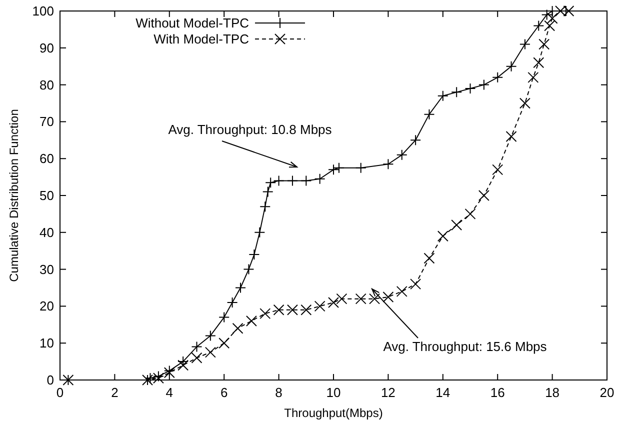 This screenshot has height=439, width=632. Describe the element at coordinates (333, 413) in the screenshot. I see `x-axis-title: Throughput(Mbps)` at that location.